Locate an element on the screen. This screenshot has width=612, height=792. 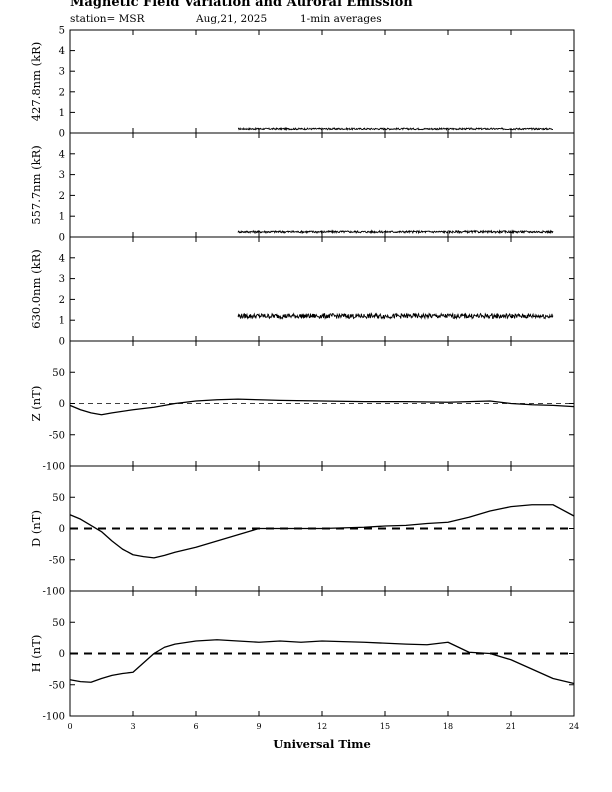
x-tick-label: 9 is located at coordinates (258, 726).